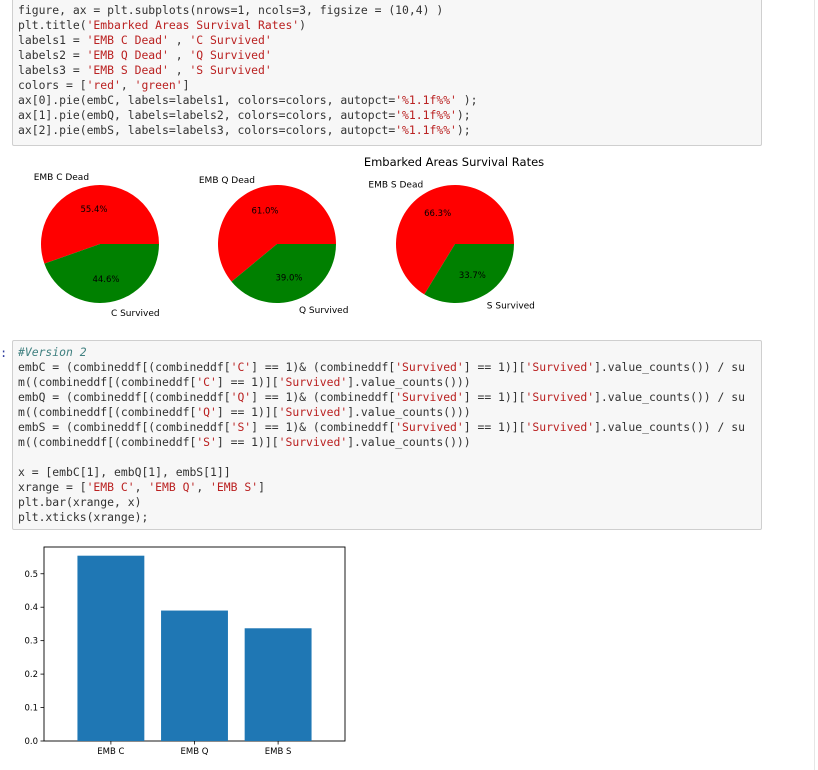  I want to click on y-tick-label: 0.5, so click(31, 575).